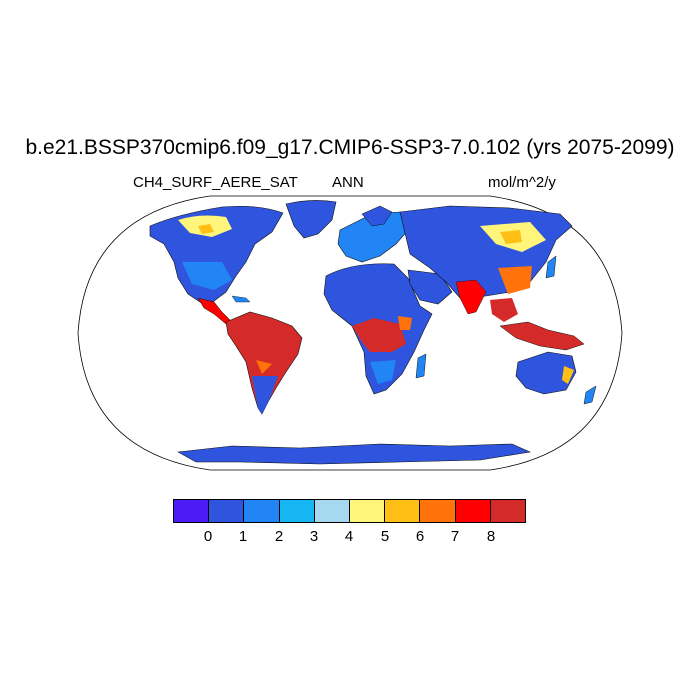  What do you see at coordinates (216, 256) in the screenshot?
I see `land-north-america` at bounding box center [216, 256].